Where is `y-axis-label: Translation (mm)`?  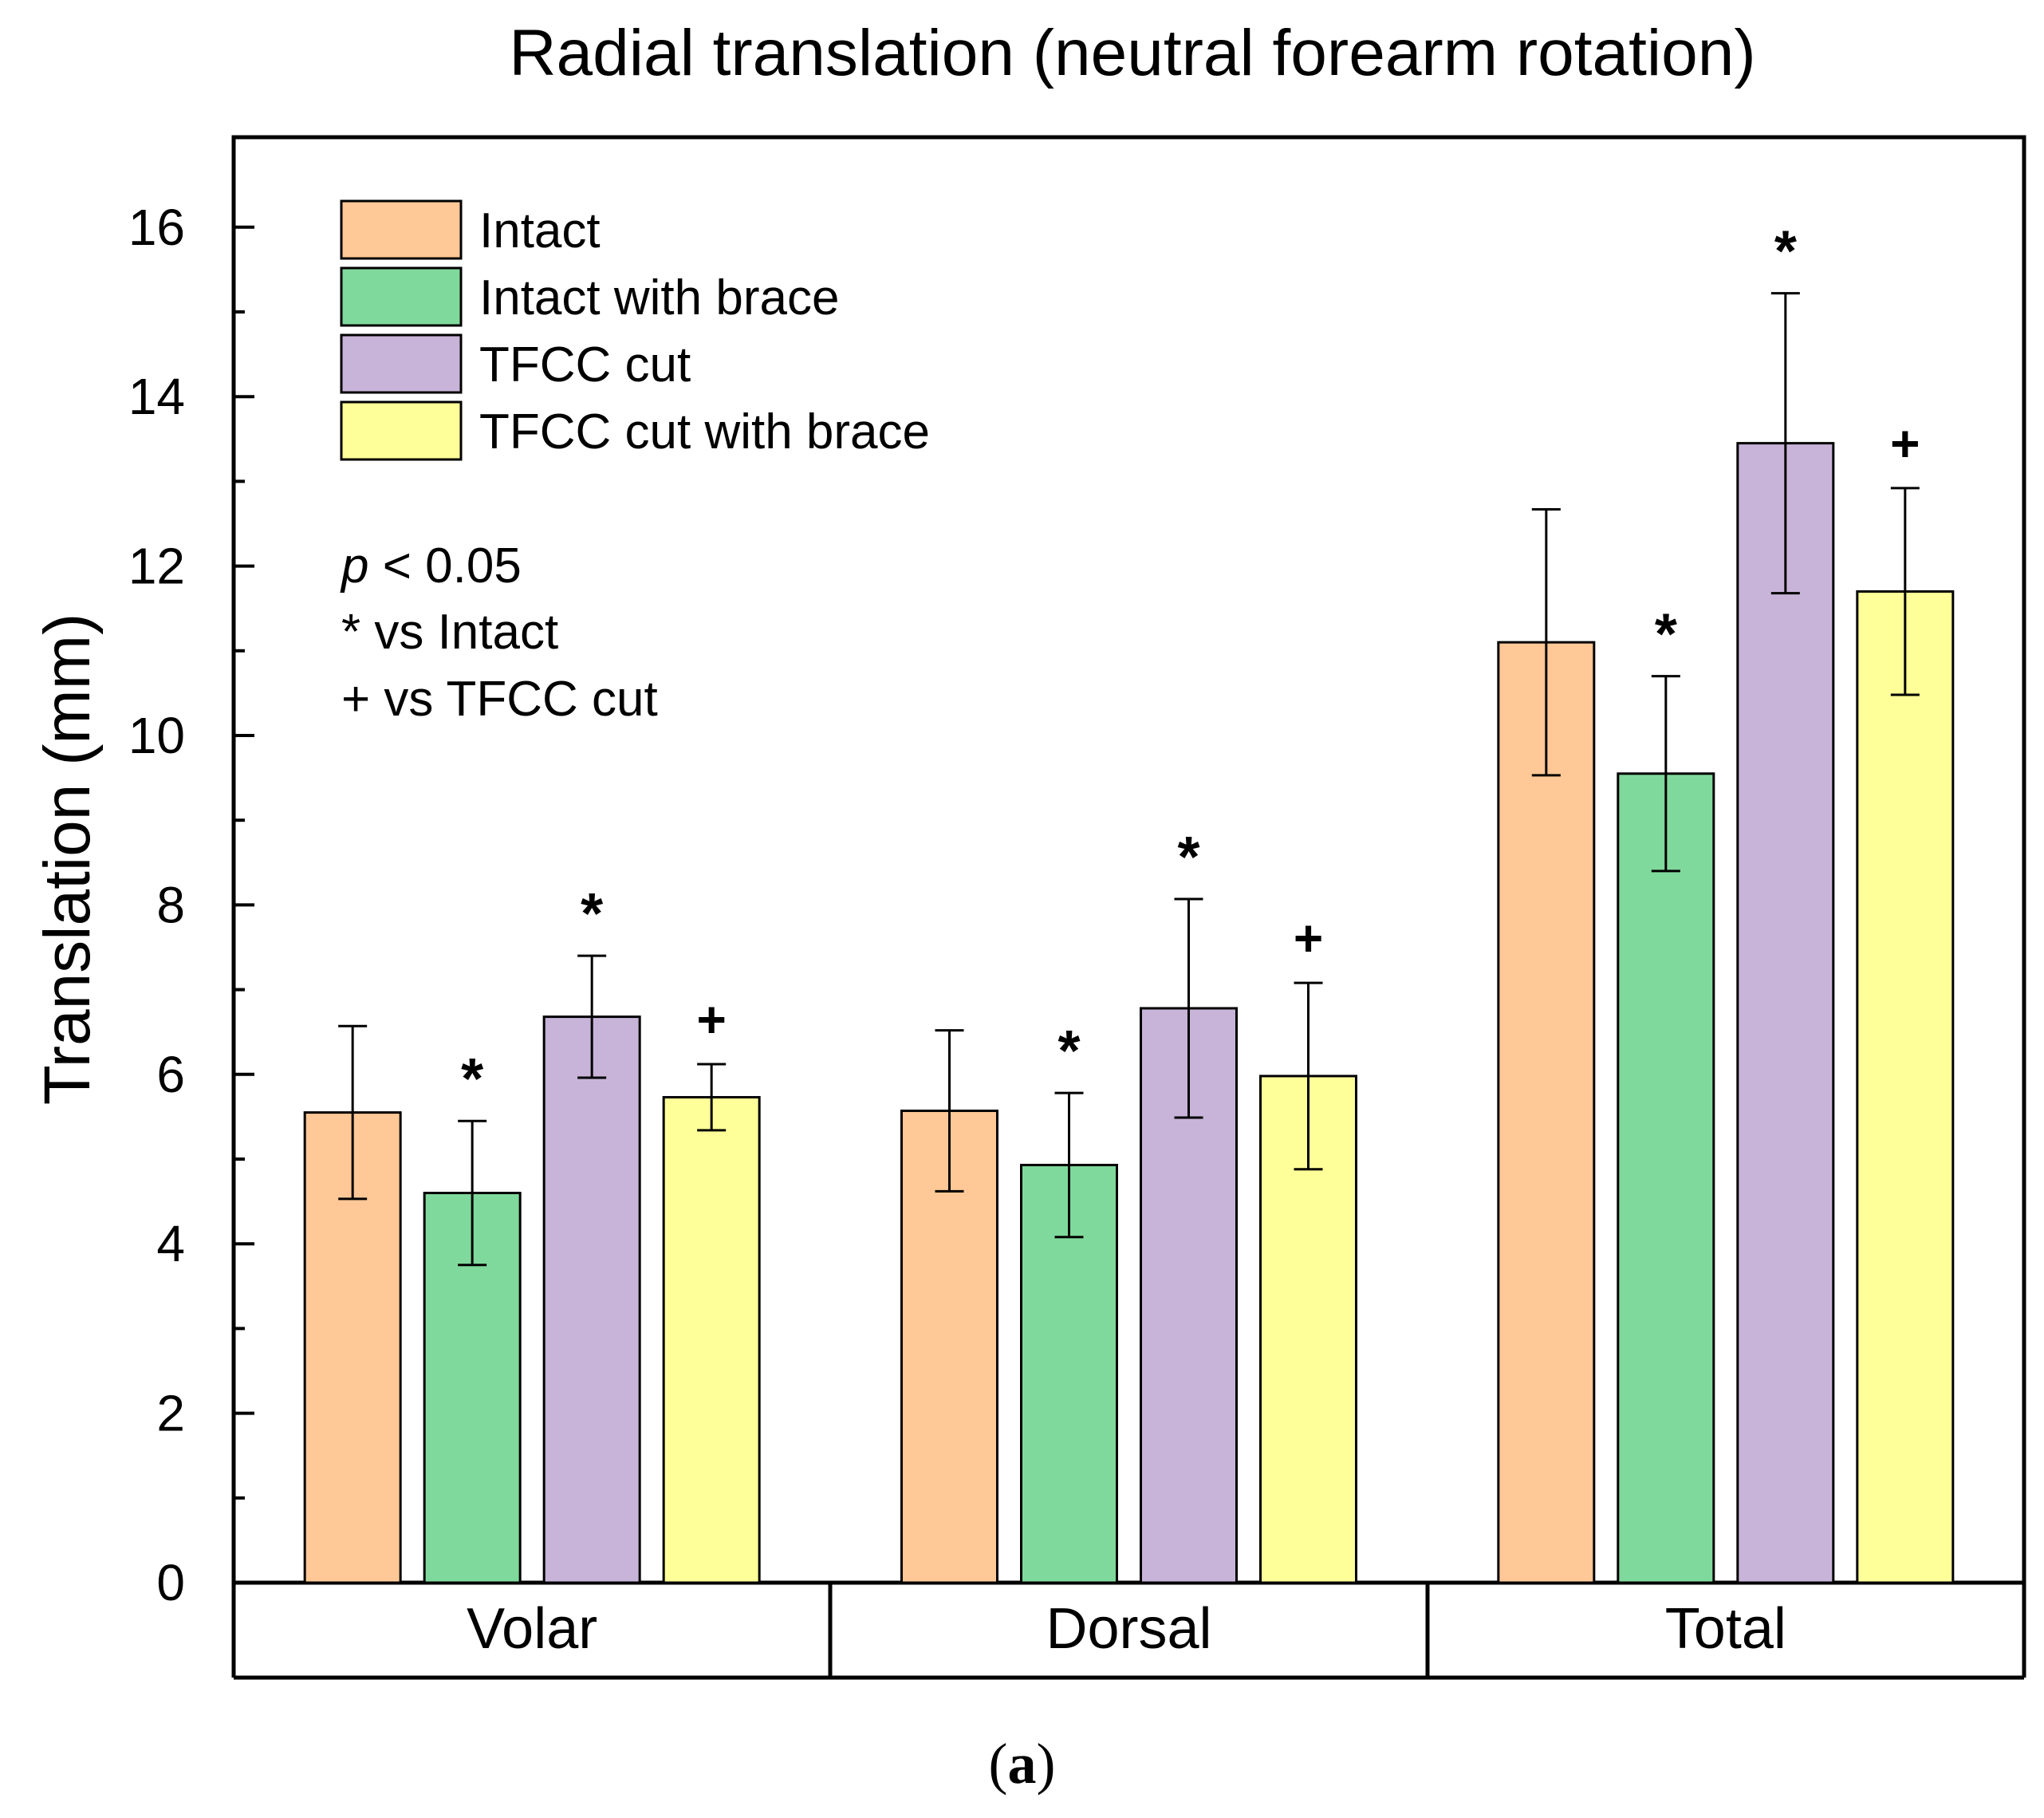
y-axis-label: Translation (mm) is located at coordinates (68, 859).